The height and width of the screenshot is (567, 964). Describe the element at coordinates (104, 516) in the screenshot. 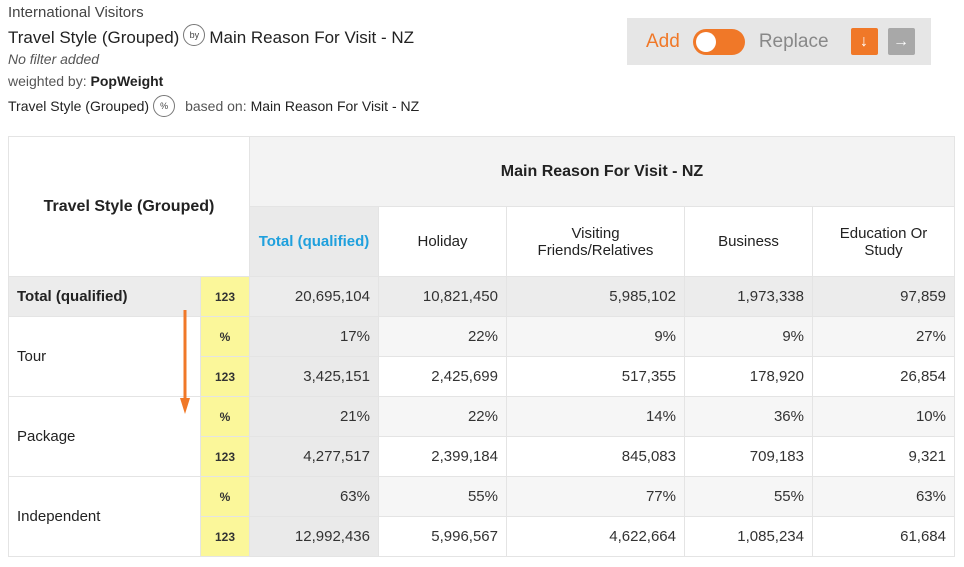

I see `row-label-independent: Independent` at that location.